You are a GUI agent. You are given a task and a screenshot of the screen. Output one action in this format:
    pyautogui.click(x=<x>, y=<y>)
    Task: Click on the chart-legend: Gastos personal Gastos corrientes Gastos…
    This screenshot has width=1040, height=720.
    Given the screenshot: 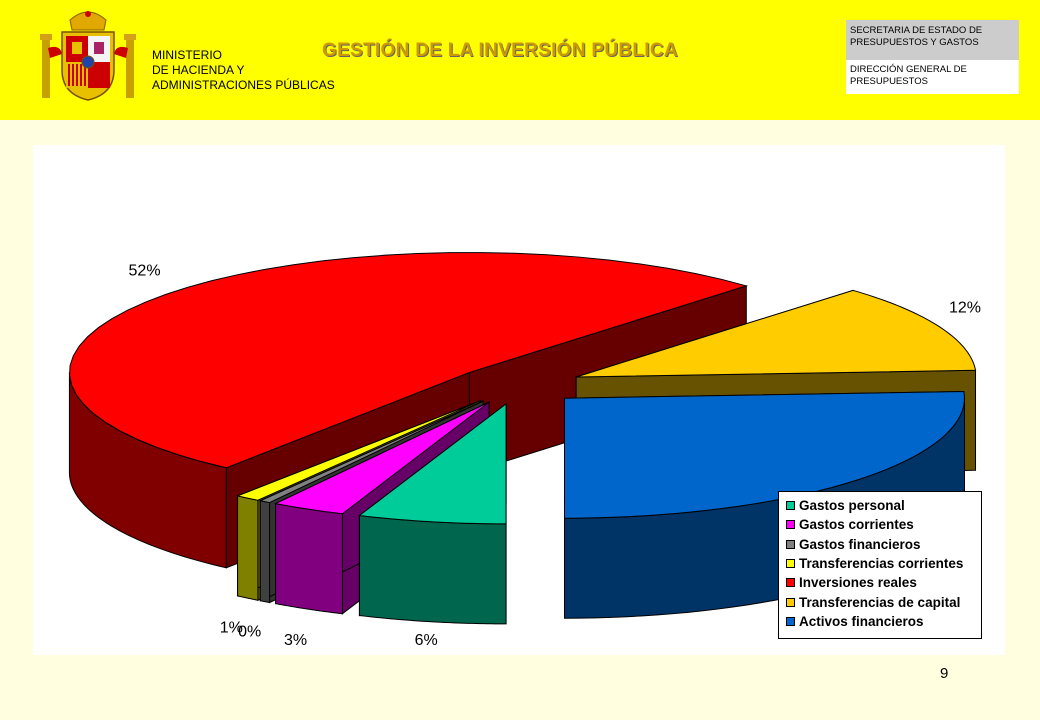 What is the action you would take?
    pyautogui.click(x=880, y=565)
    